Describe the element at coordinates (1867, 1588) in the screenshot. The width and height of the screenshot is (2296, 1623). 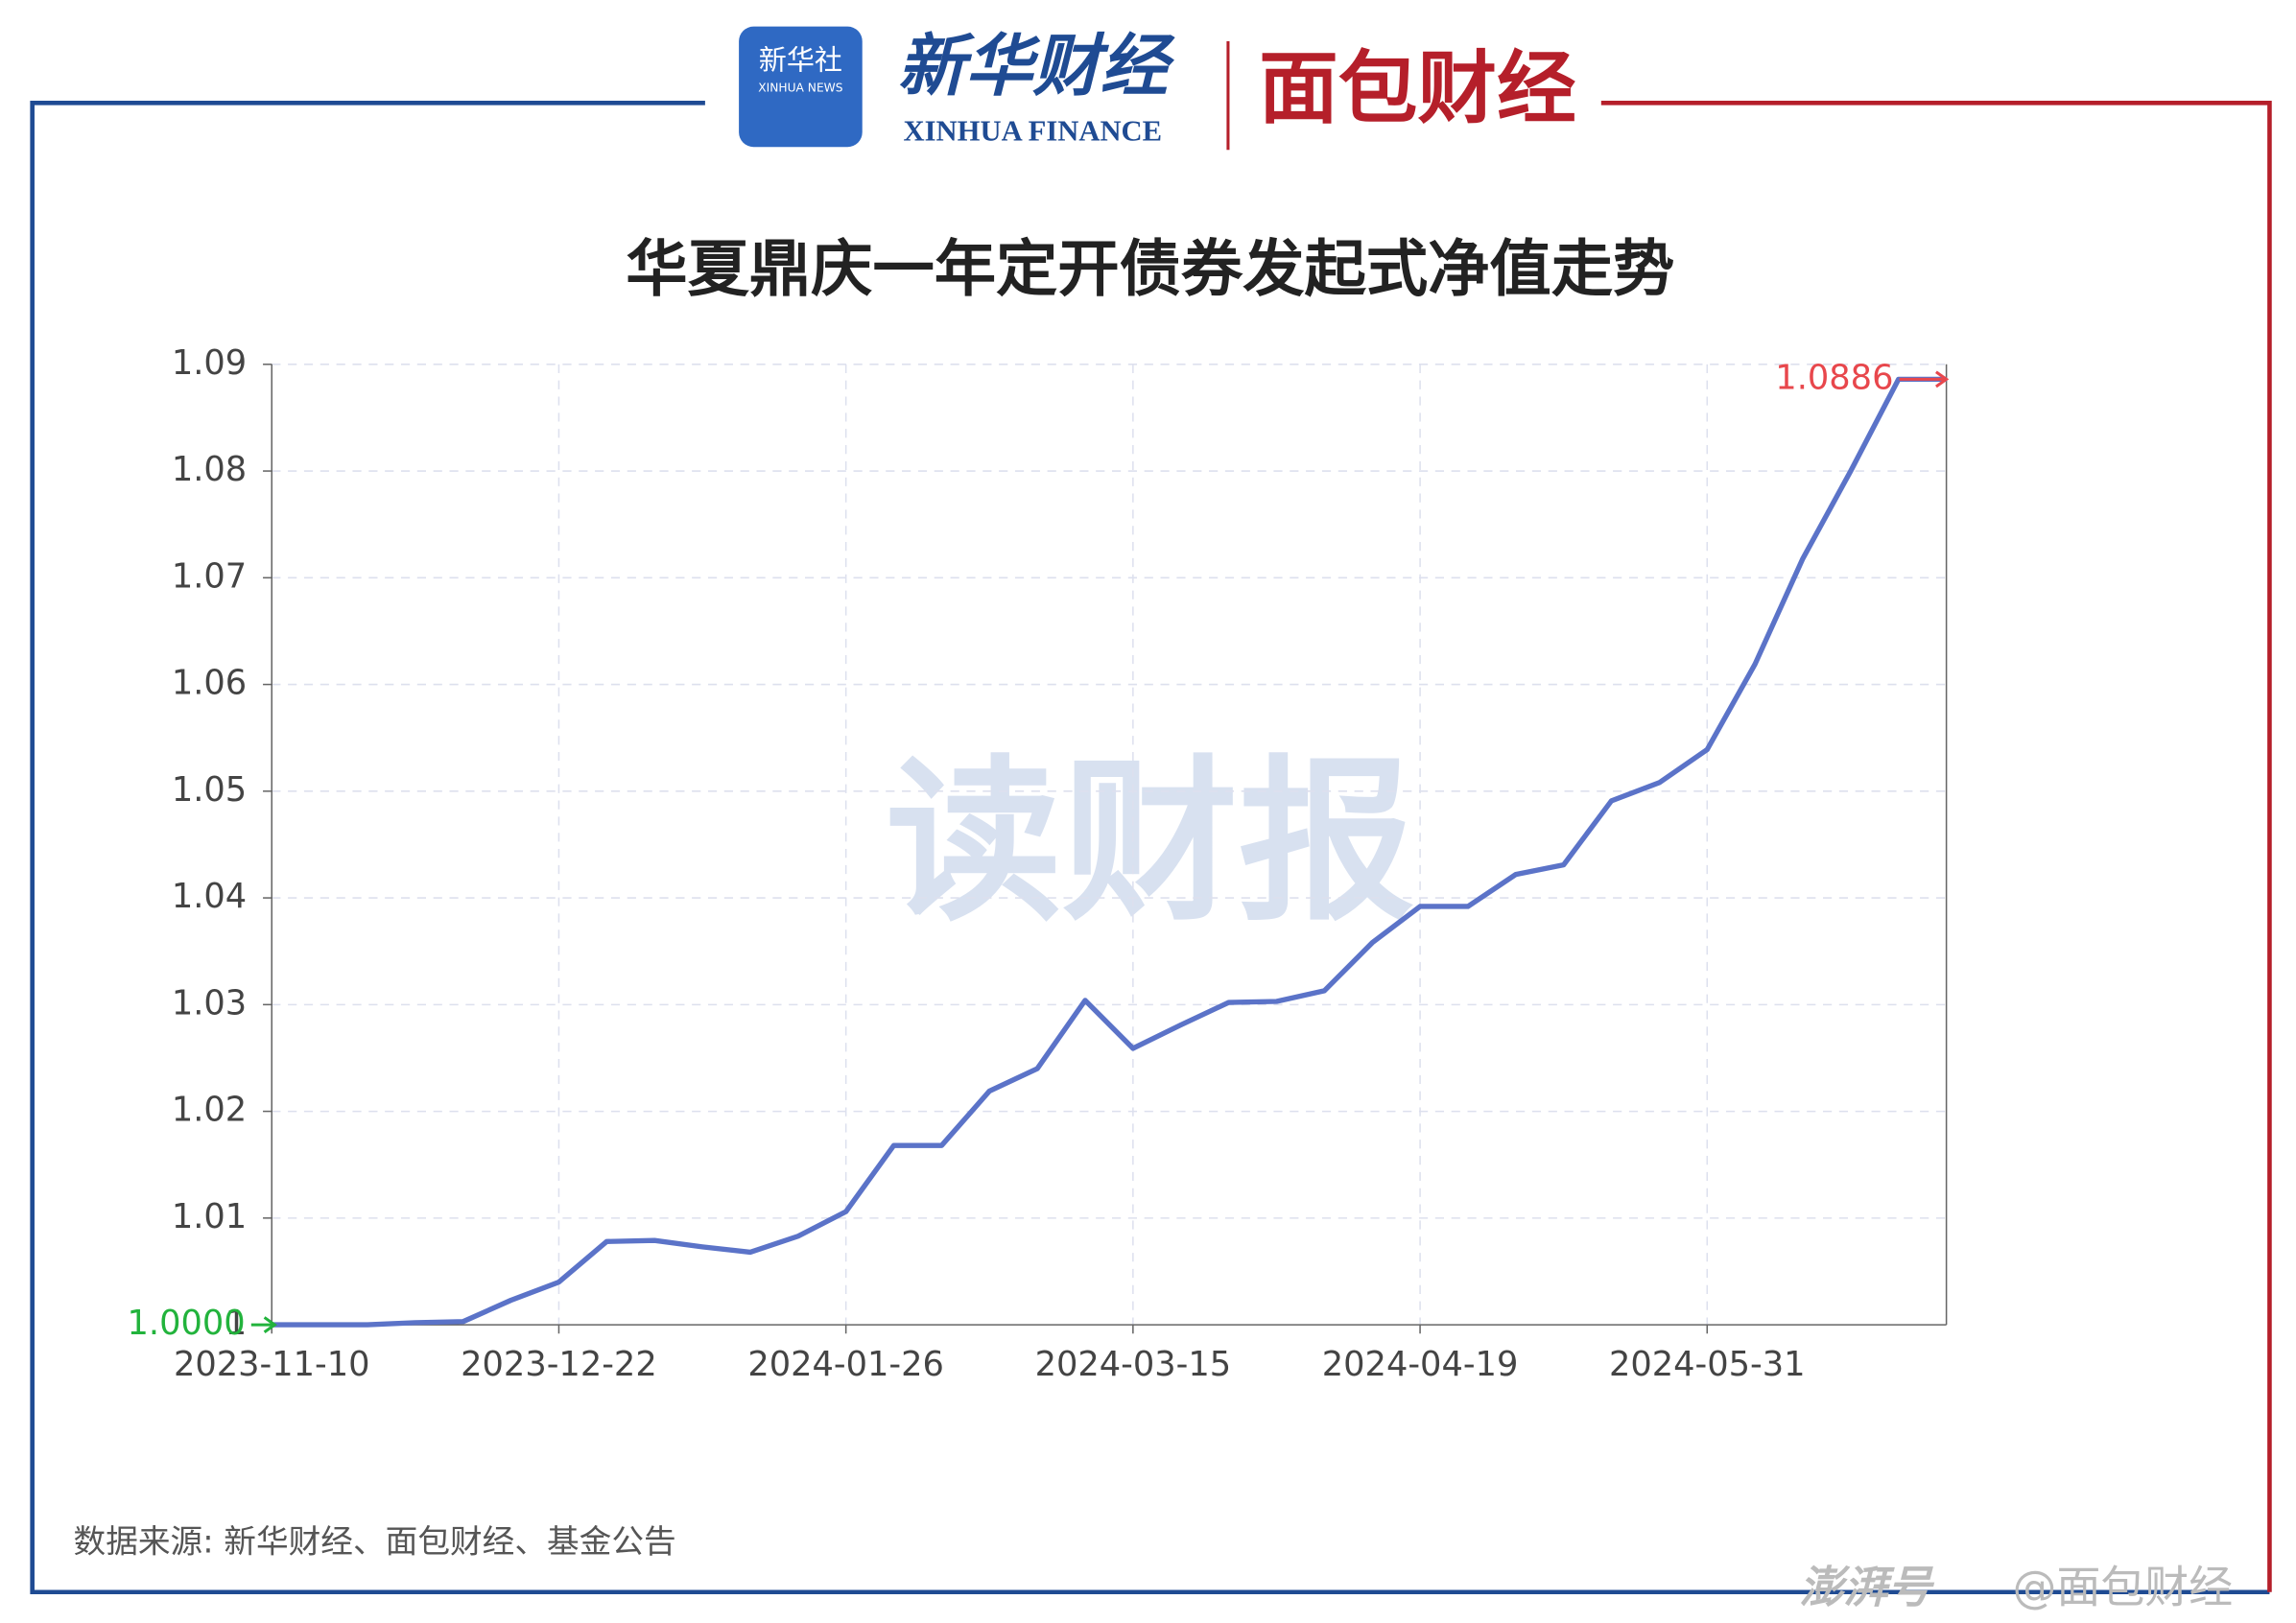
I see `footer-platform: 澎湃号` at that location.